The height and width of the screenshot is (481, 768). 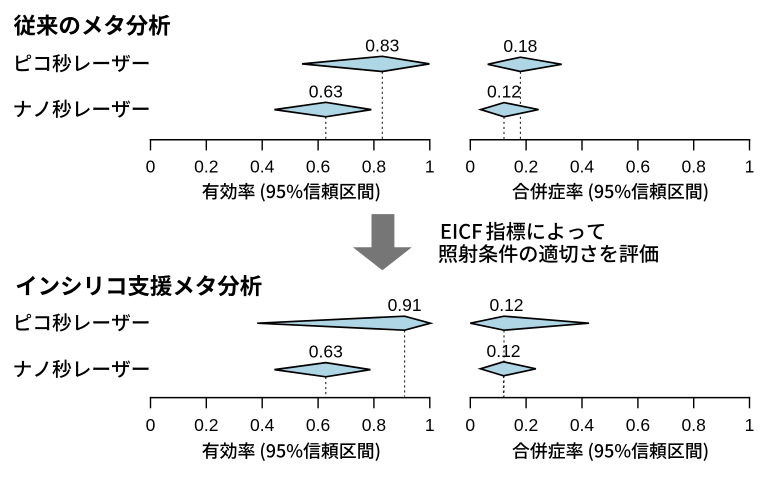 I want to click on svg-text: 0.18, so click(x=520, y=46).